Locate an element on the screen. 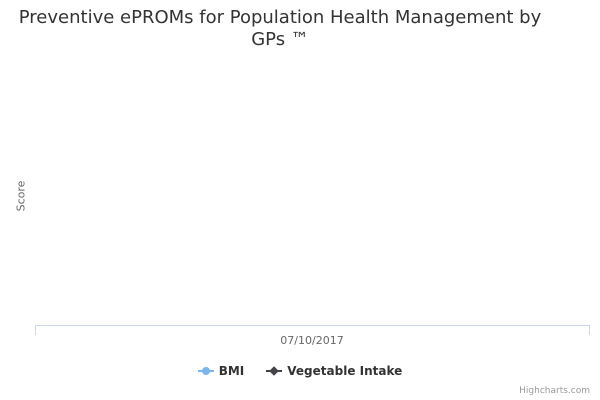 The width and height of the screenshot is (600, 400). legend-marker-bmi is located at coordinates (205, 371).